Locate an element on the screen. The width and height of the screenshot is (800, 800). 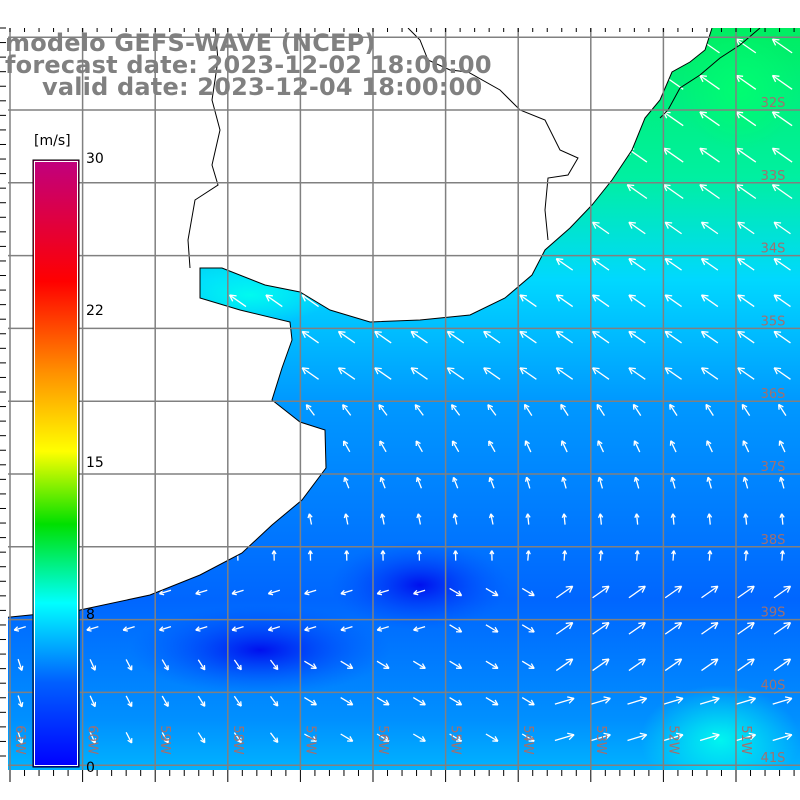
longitude-label: 55W is located at coordinates (455, 740).